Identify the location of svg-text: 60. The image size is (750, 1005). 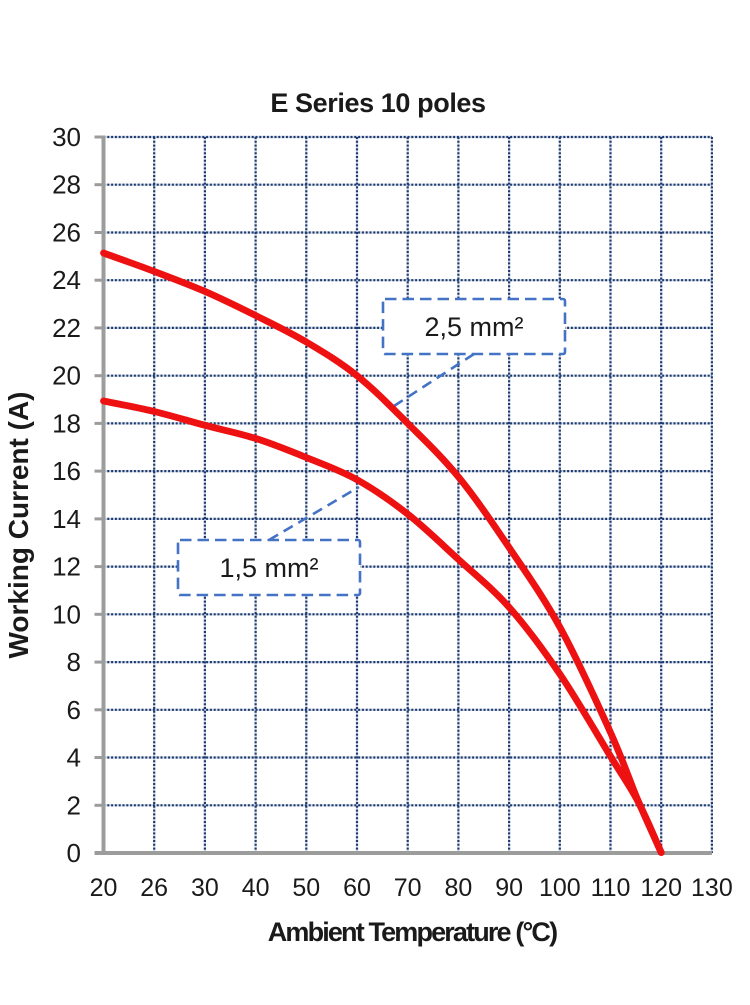
(357, 888).